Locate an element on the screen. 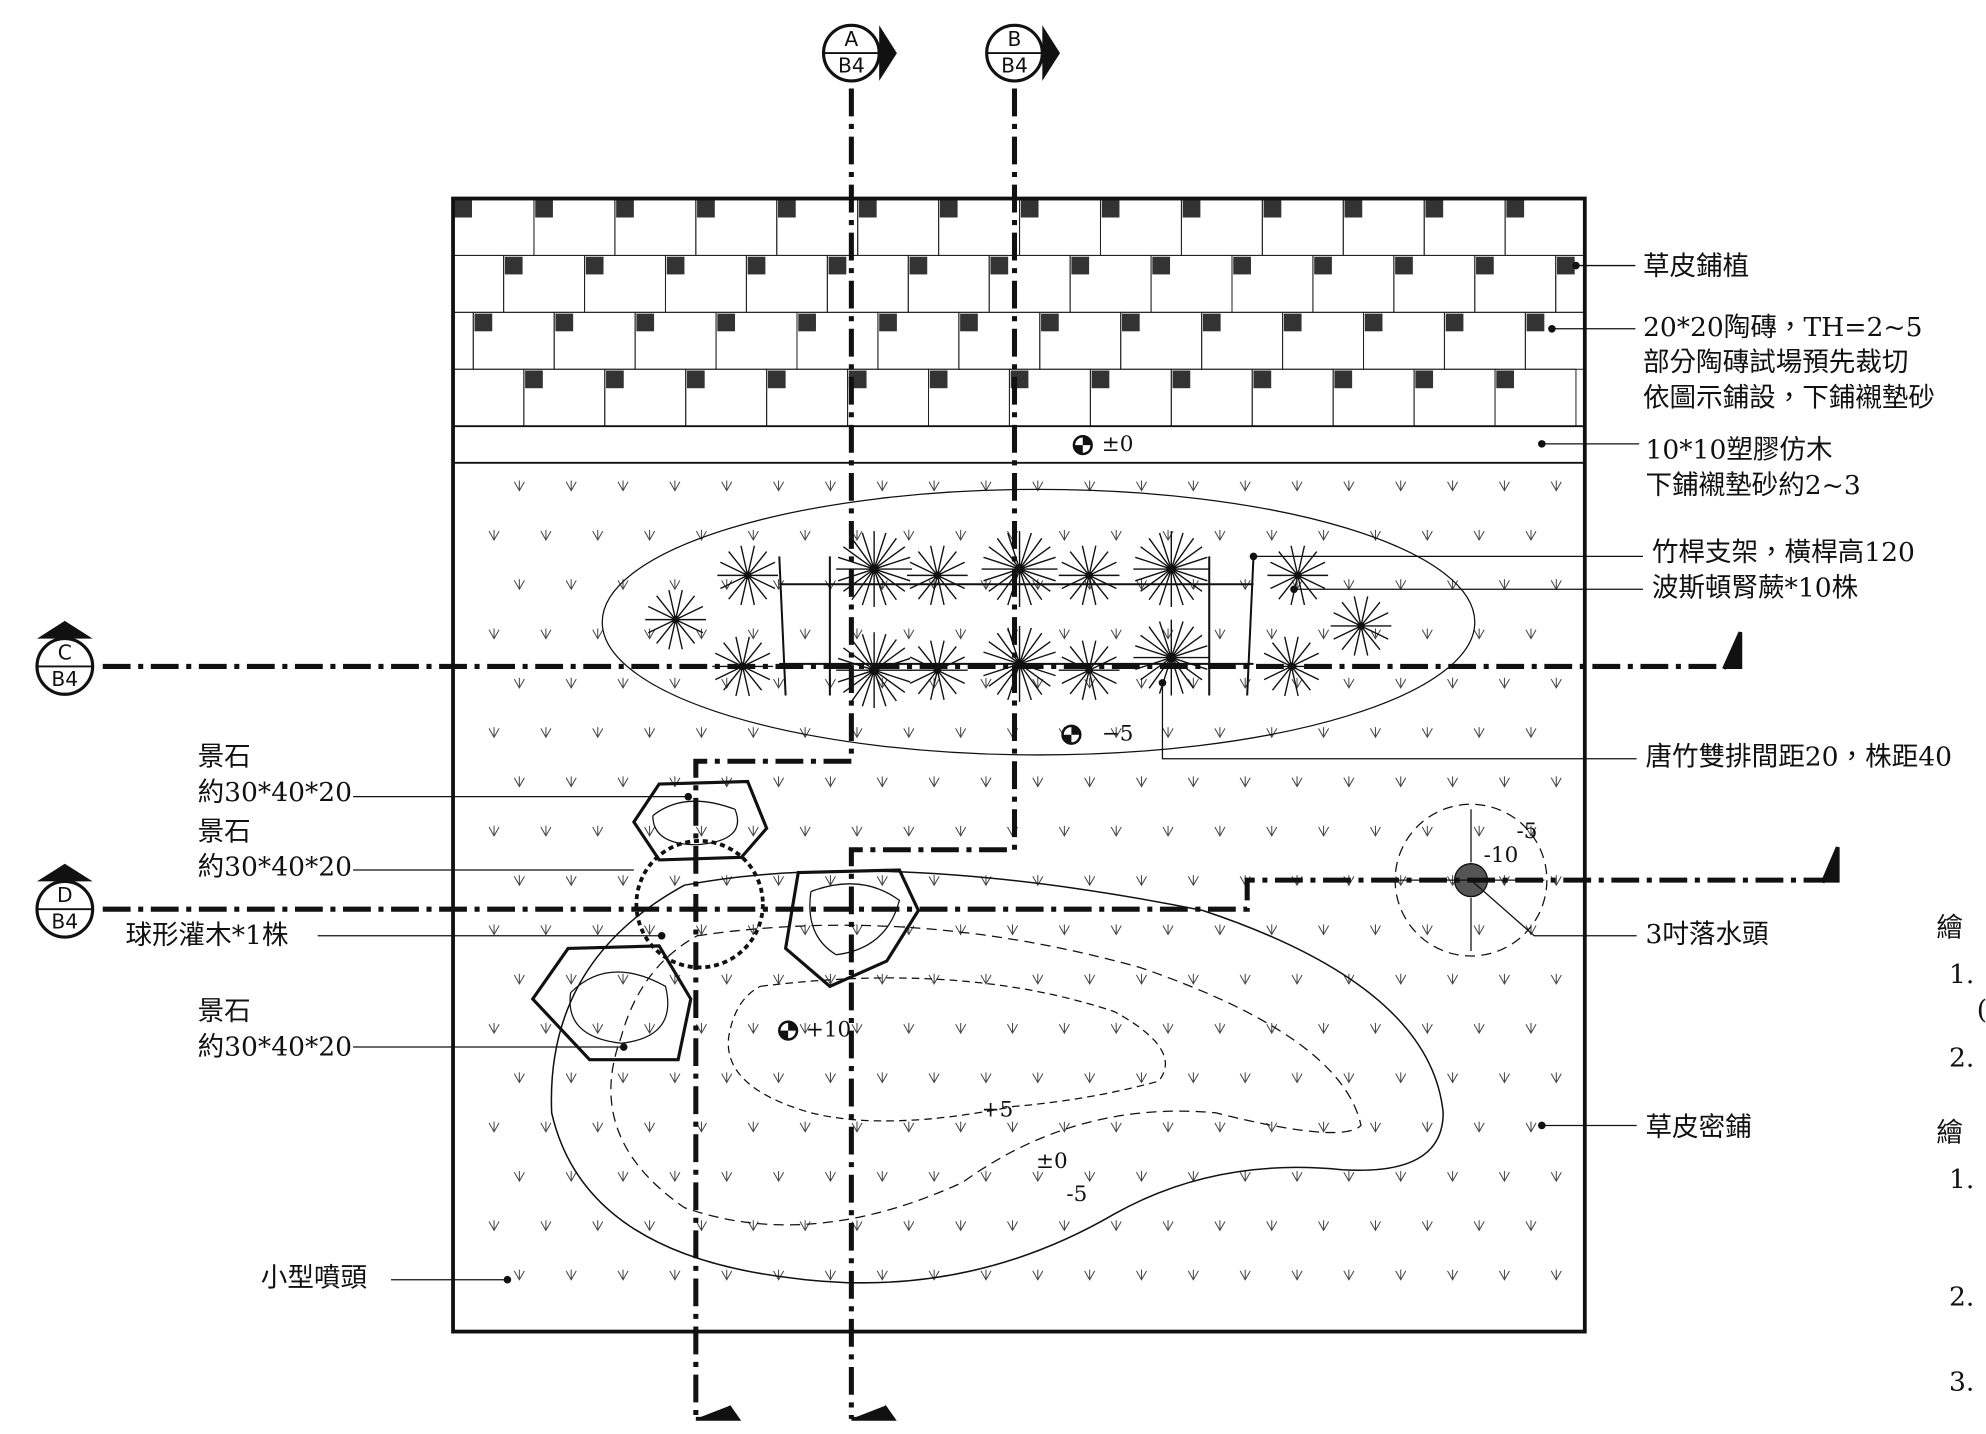  callout-text: 10*10塑膠仿木 is located at coordinates (1739, 449).